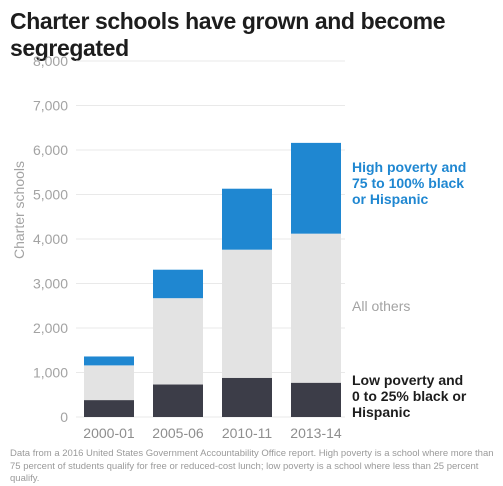  What do you see at coordinates (109, 433) in the screenshot?
I see `x-tick-label: 2000-01` at bounding box center [109, 433].